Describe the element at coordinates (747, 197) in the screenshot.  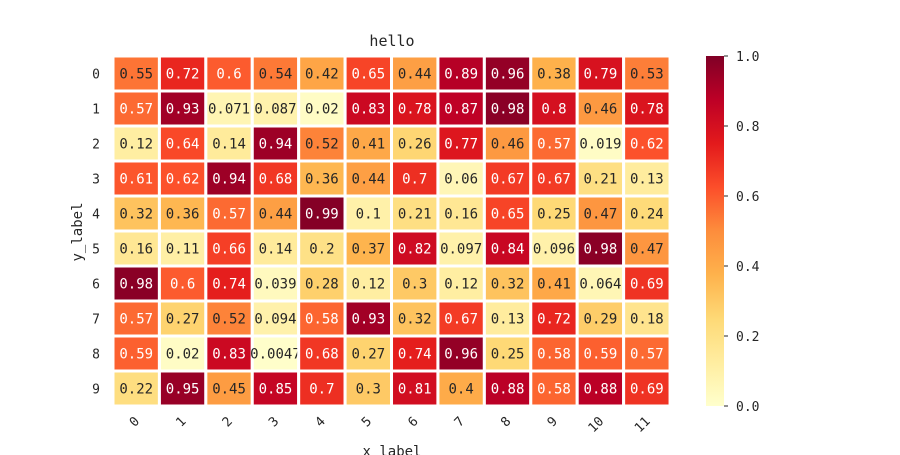
I see `colorbar-tick-label: 0.6` at that location.